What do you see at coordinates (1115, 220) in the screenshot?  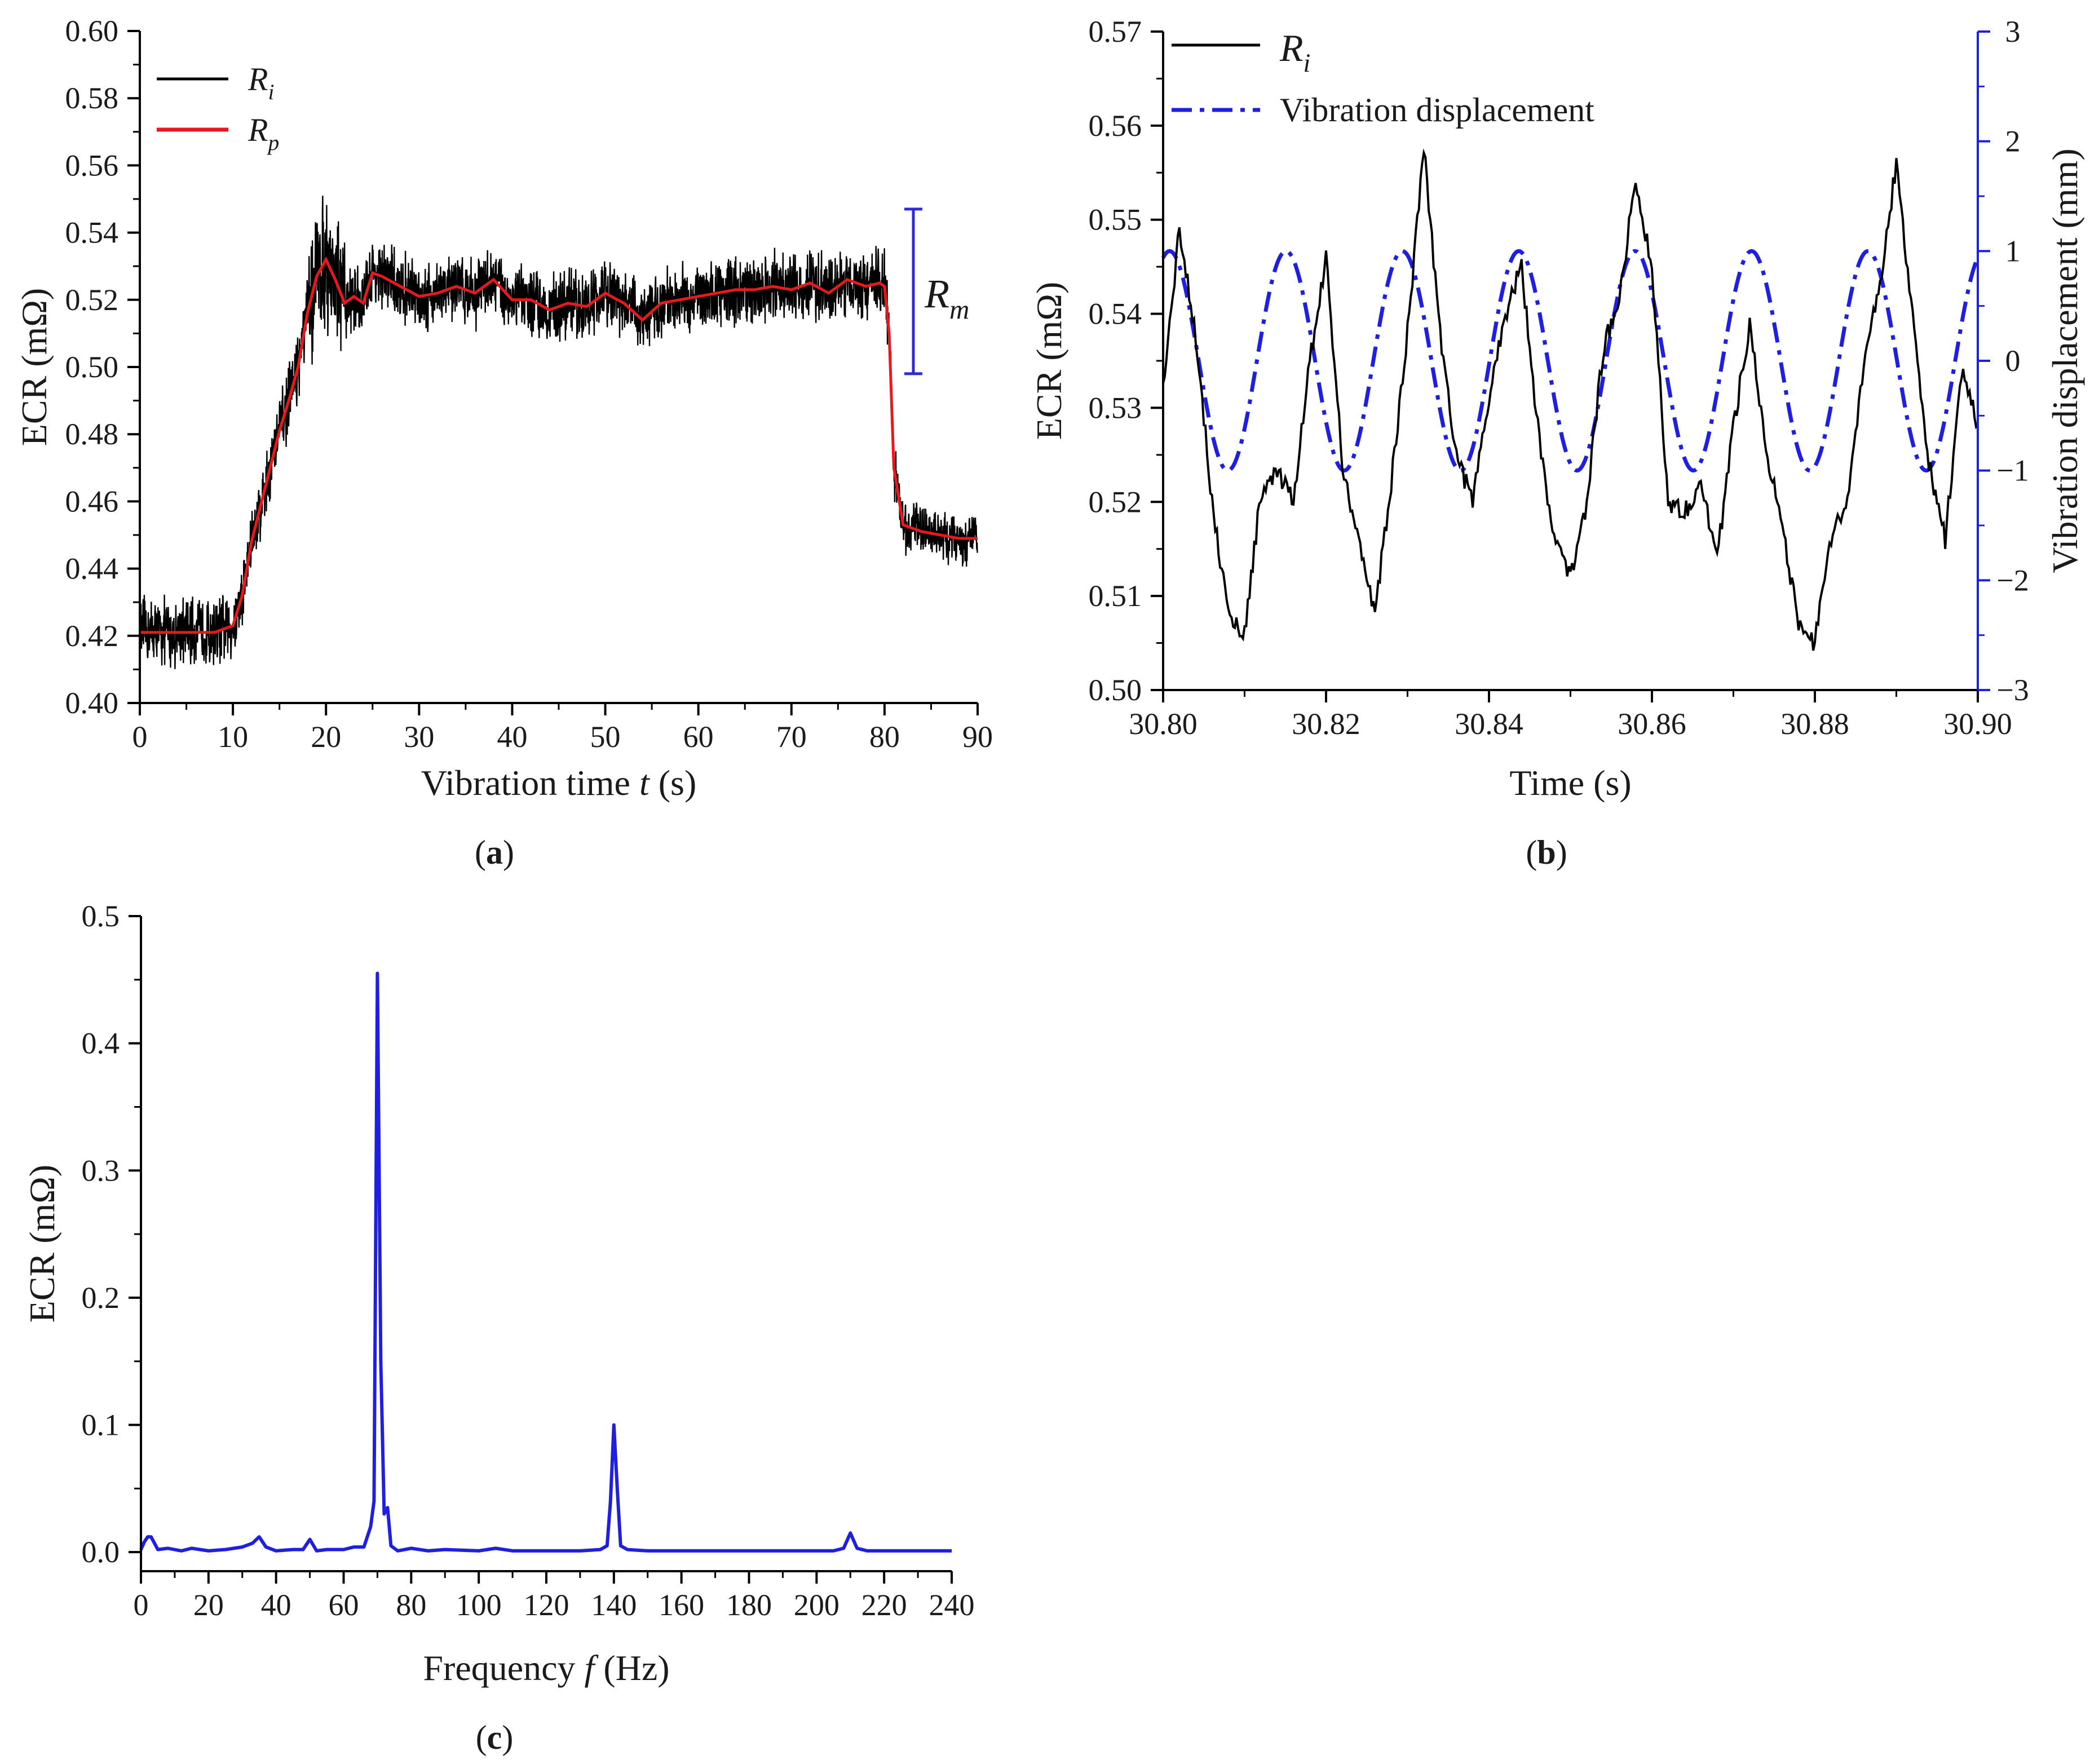 I see `panel-b-ytick-label: 0.55` at bounding box center [1115, 220].